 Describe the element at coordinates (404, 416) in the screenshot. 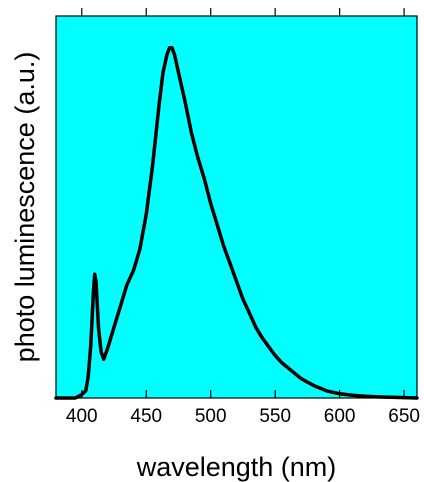

I see `x-tick-label: 650` at that location.